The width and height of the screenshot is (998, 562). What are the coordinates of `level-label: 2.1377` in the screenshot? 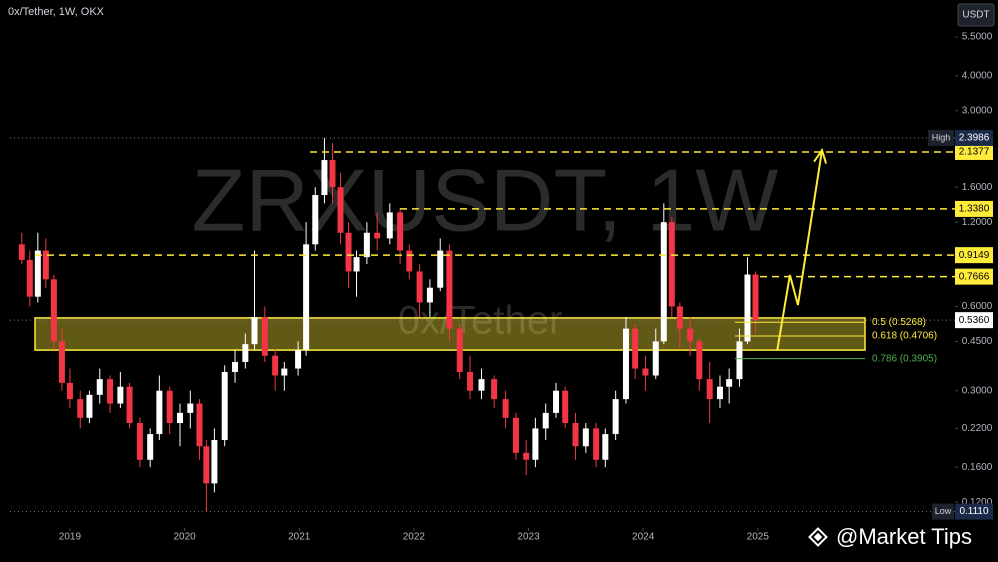 It's located at (974, 152).